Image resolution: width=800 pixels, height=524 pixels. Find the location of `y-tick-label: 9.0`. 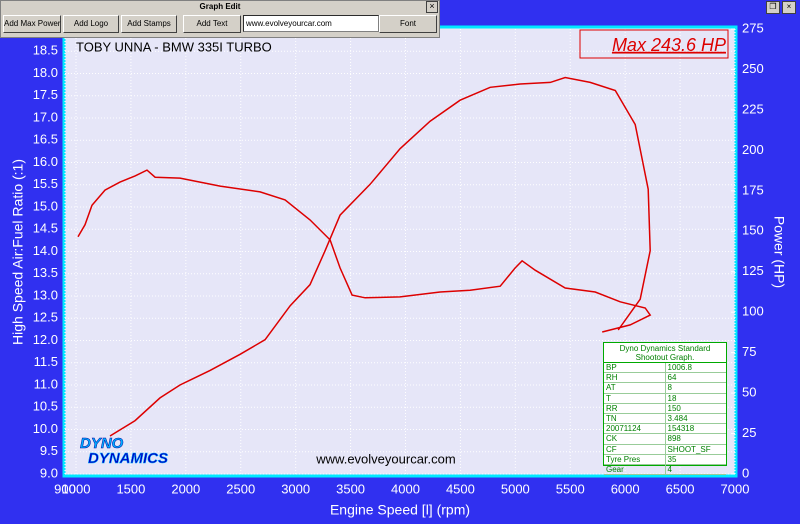

y-tick-label: 9.0 is located at coordinates (49, 472).